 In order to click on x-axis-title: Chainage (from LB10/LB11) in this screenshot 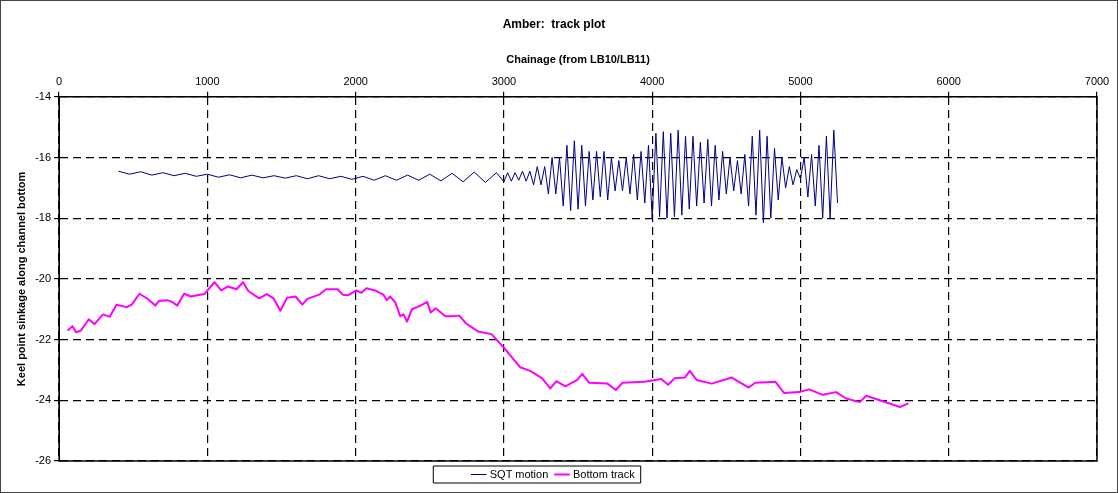, I will do `click(578, 59)`.